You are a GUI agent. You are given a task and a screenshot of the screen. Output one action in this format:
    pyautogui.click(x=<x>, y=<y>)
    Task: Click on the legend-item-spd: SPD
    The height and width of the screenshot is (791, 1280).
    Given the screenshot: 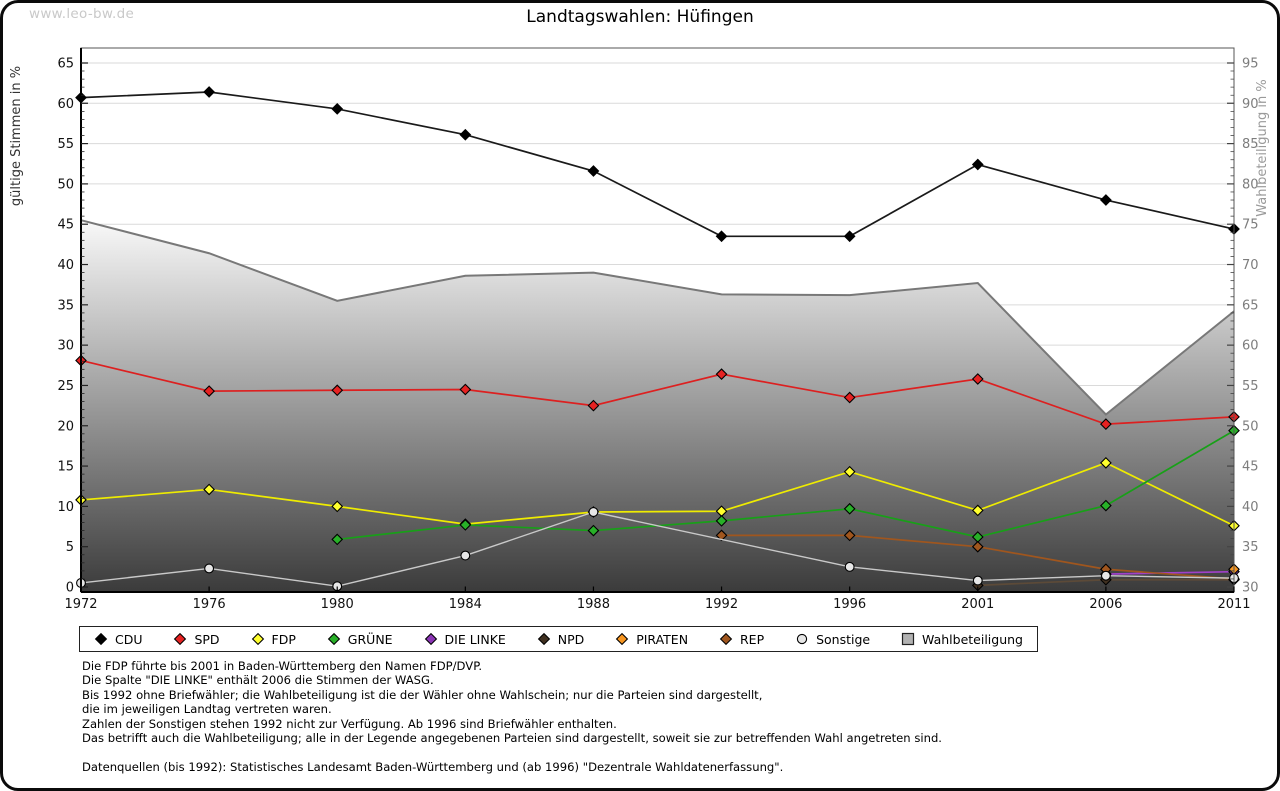 What is the action you would take?
    pyautogui.click(x=196, y=639)
    